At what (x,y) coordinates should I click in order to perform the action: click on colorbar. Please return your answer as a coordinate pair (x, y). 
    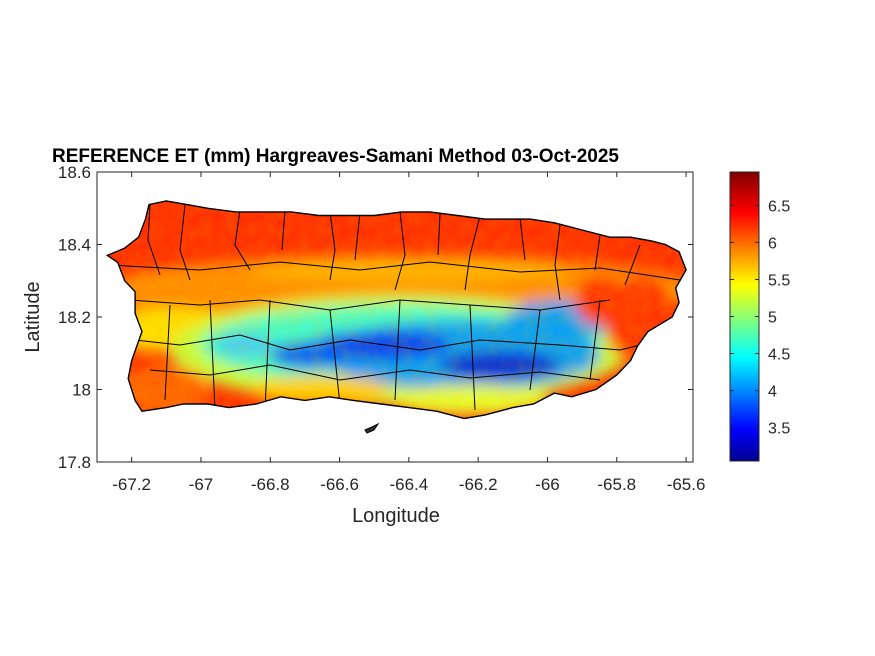
    Looking at the image, I should click on (744, 316).